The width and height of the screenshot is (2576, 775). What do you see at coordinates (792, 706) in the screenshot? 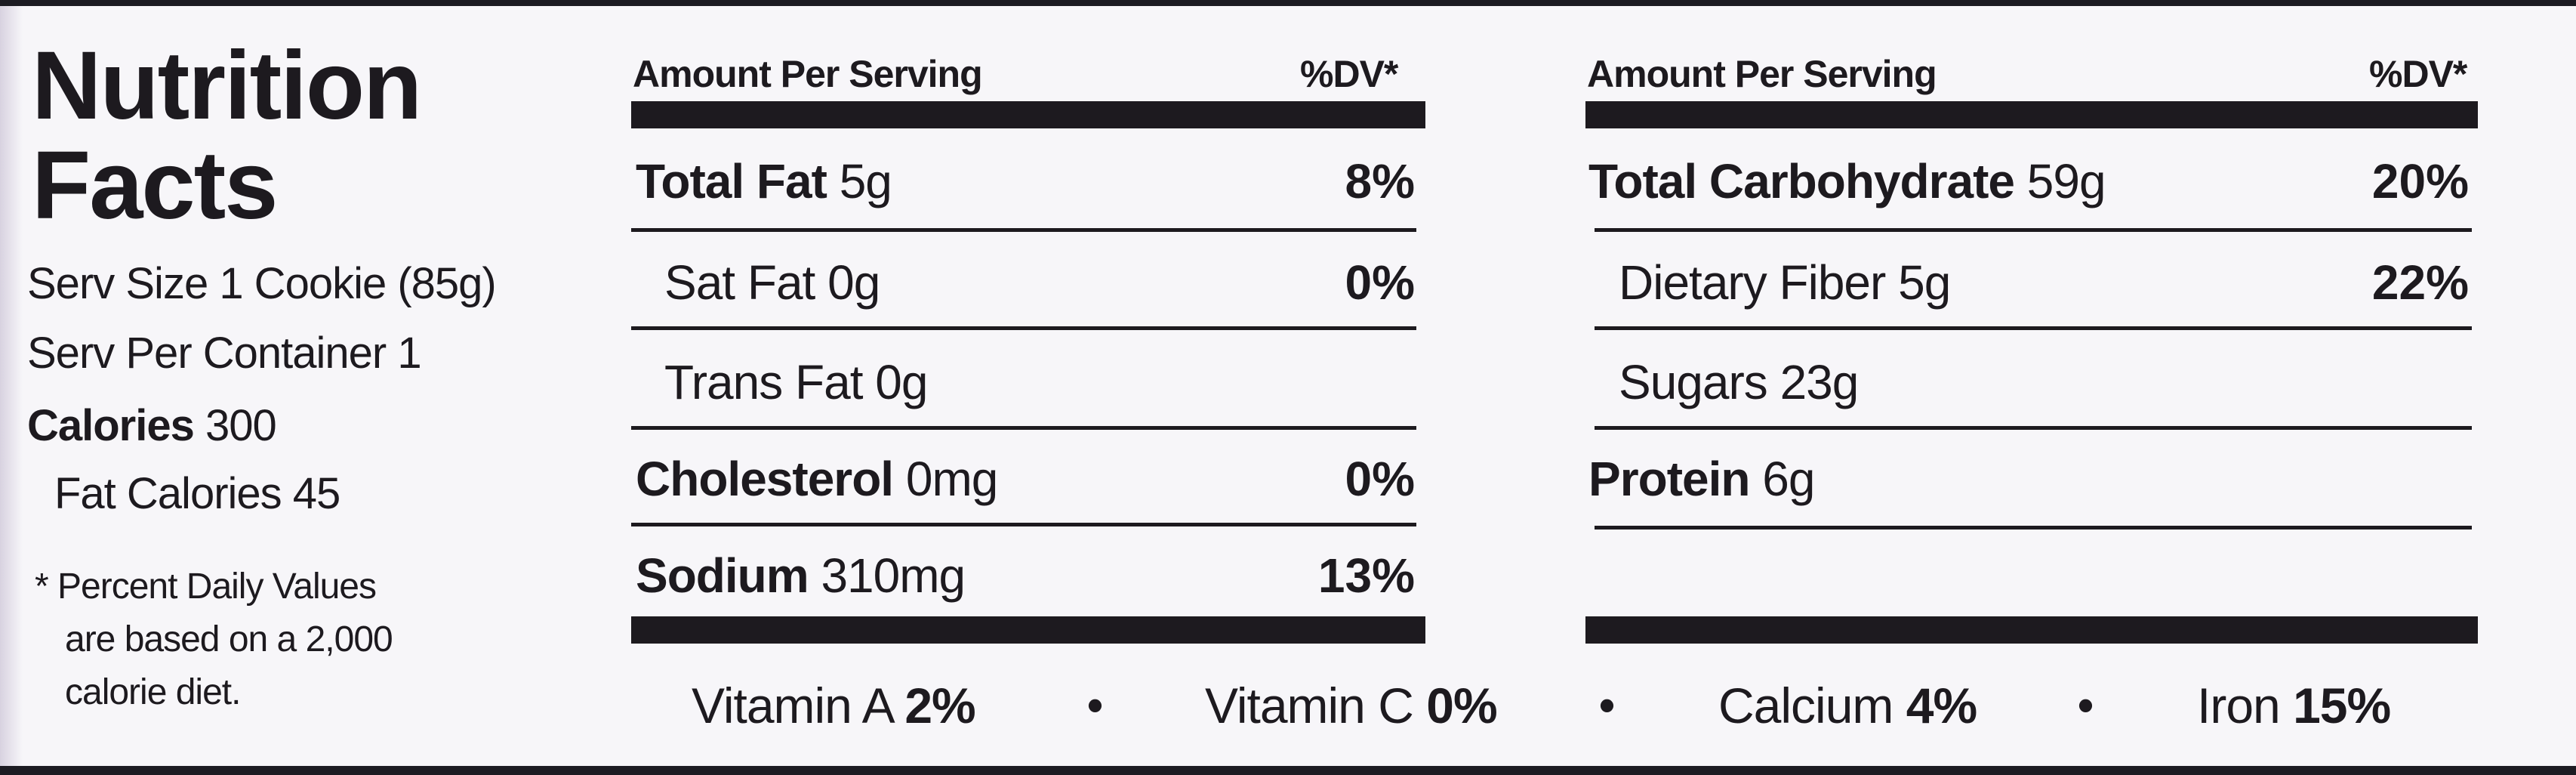
I see `vitamin-a-name: Vitamin A` at bounding box center [792, 706].